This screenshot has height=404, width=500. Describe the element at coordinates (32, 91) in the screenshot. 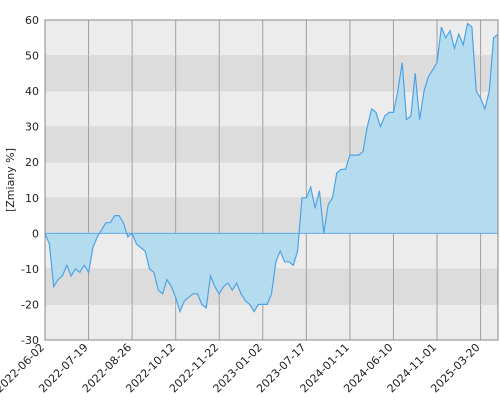

I see `y-tick-label: 40` at that location.